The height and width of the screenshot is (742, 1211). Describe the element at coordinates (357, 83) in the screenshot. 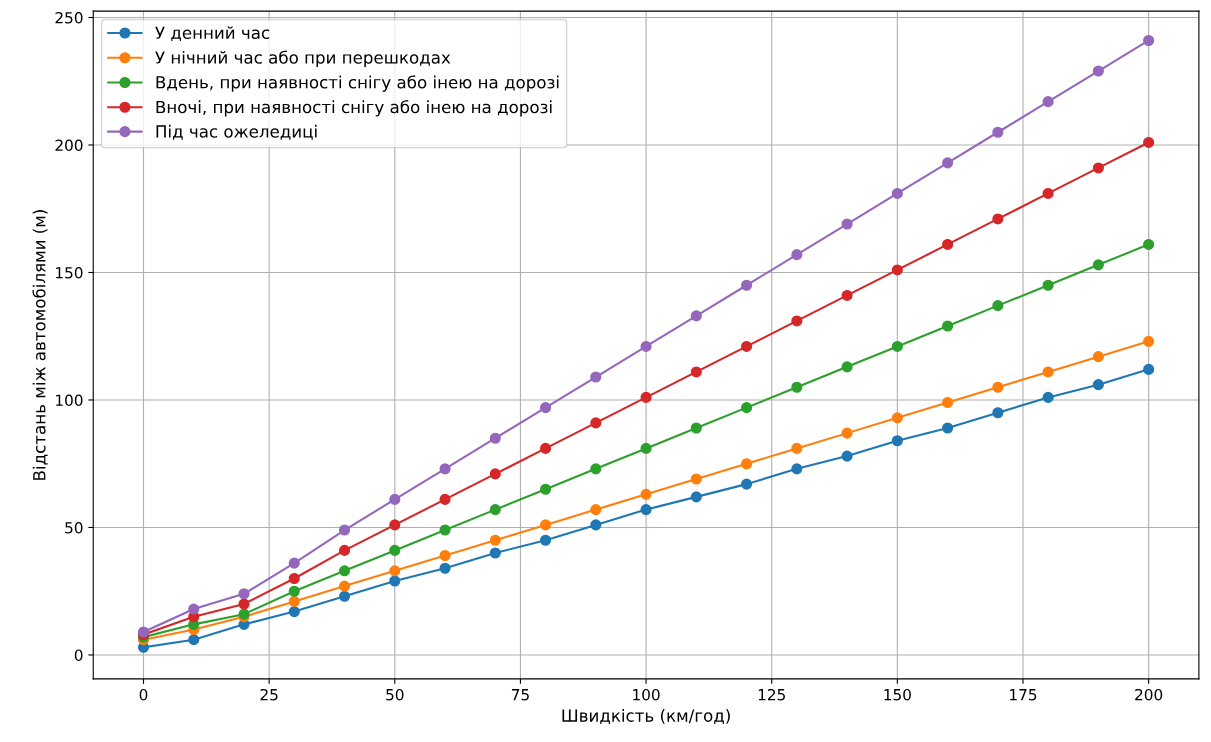

I see `legend-label: Вдень, при наявності снігу або інею на дорозі` at that location.